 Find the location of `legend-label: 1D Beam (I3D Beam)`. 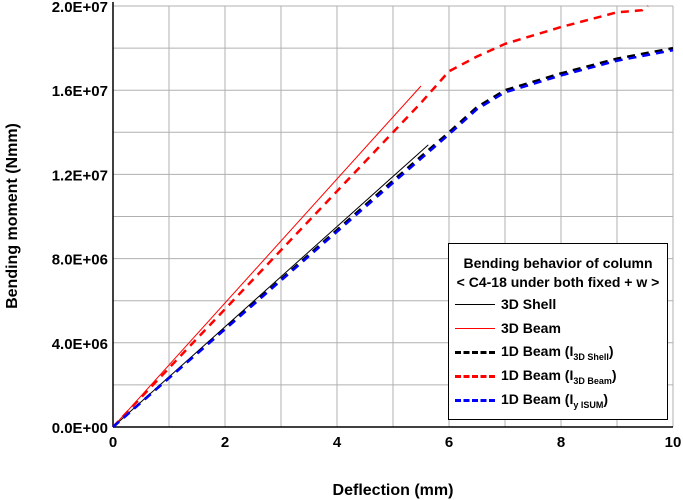

legend-label: 1D Beam (I3D Beam) is located at coordinates (559, 376).